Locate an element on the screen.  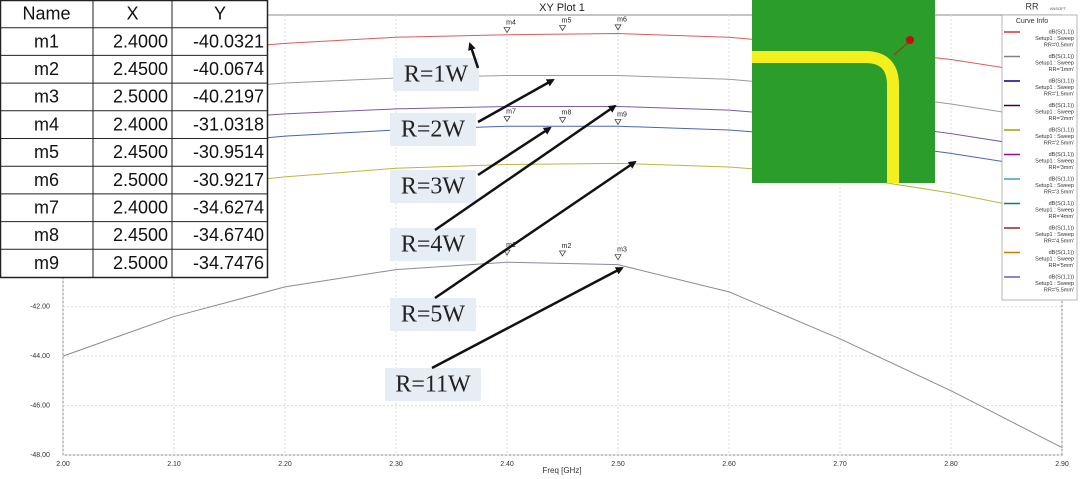
table-cell: m6 is located at coordinates (46, 180).